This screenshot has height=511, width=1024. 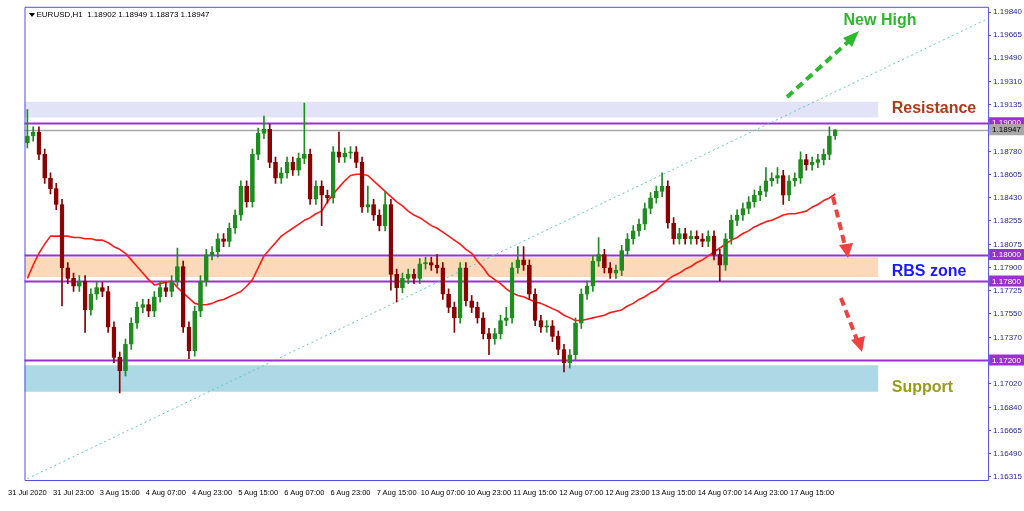 I want to click on band-label: Support, so click(x=922, y=386).